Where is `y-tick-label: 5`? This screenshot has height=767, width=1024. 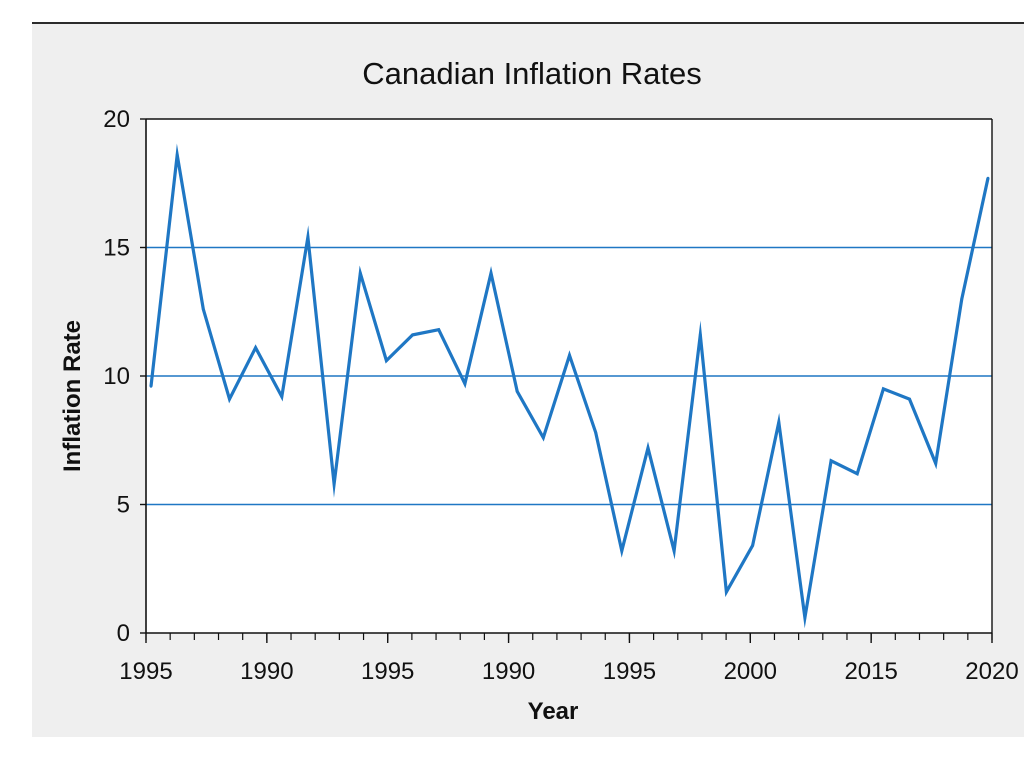
y-tick-label: 5 is located at coordinates (123, 505).